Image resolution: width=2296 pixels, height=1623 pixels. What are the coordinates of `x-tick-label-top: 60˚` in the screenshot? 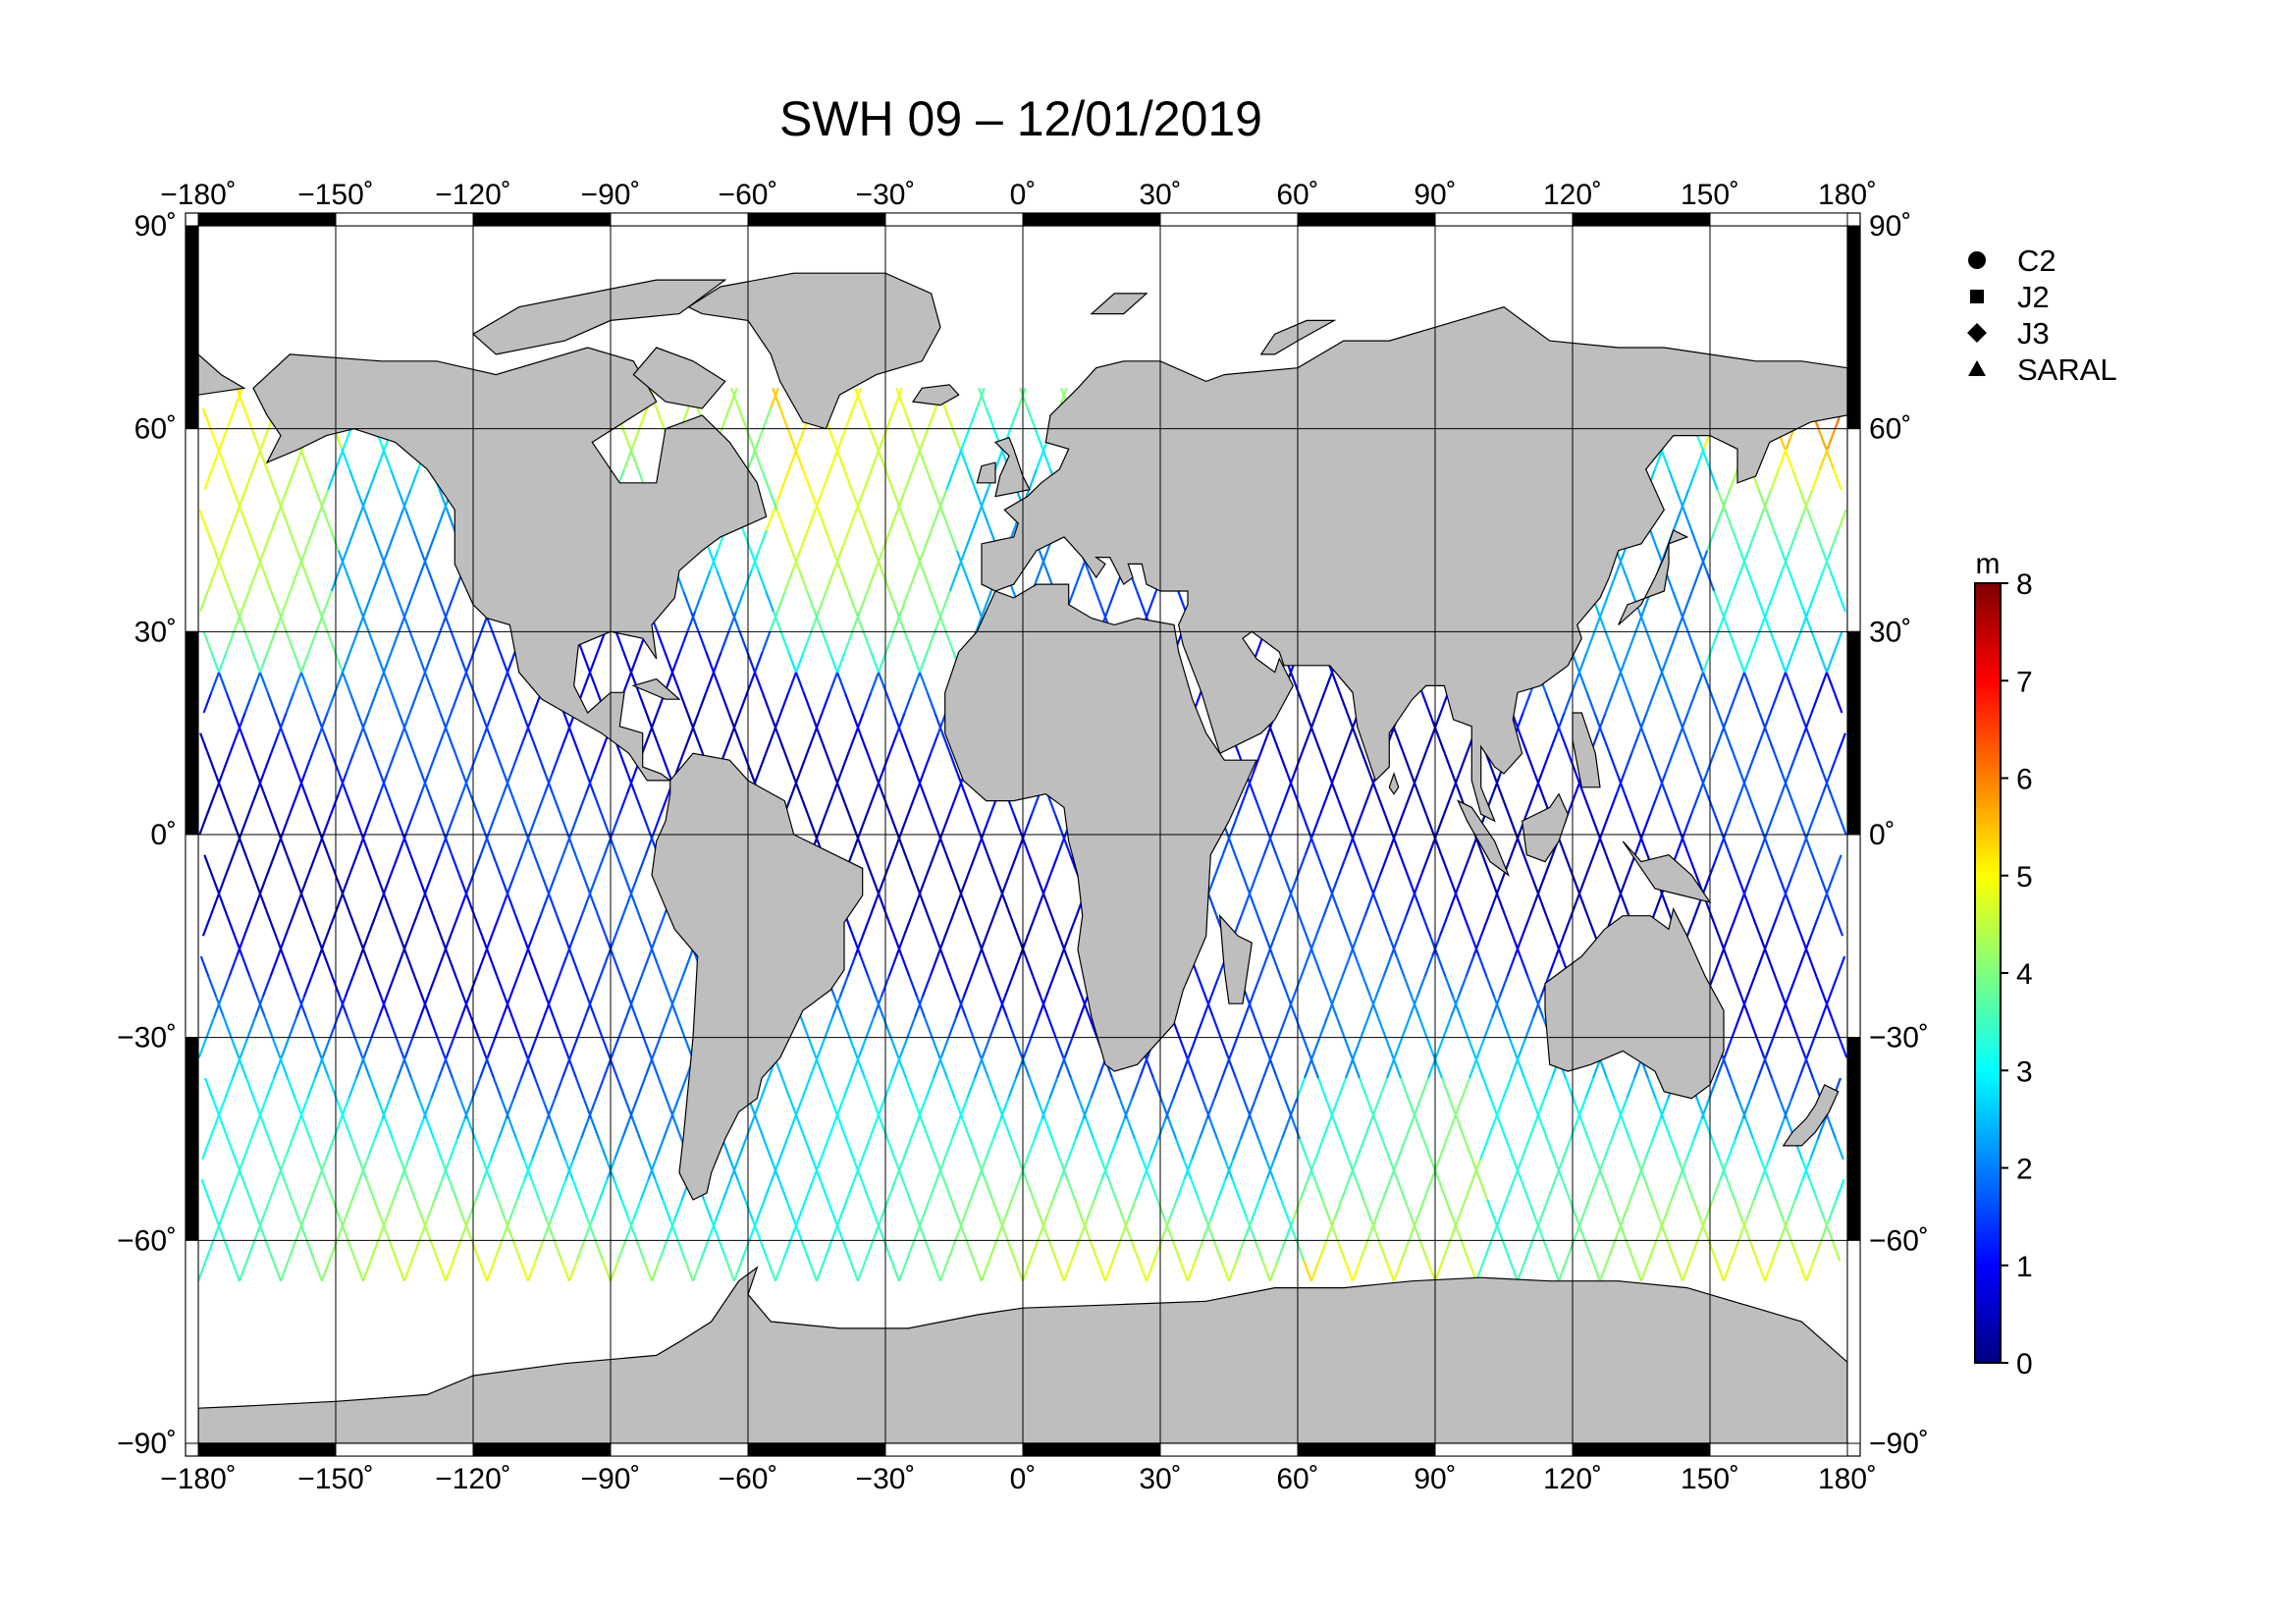 It's located at (1297, 195).